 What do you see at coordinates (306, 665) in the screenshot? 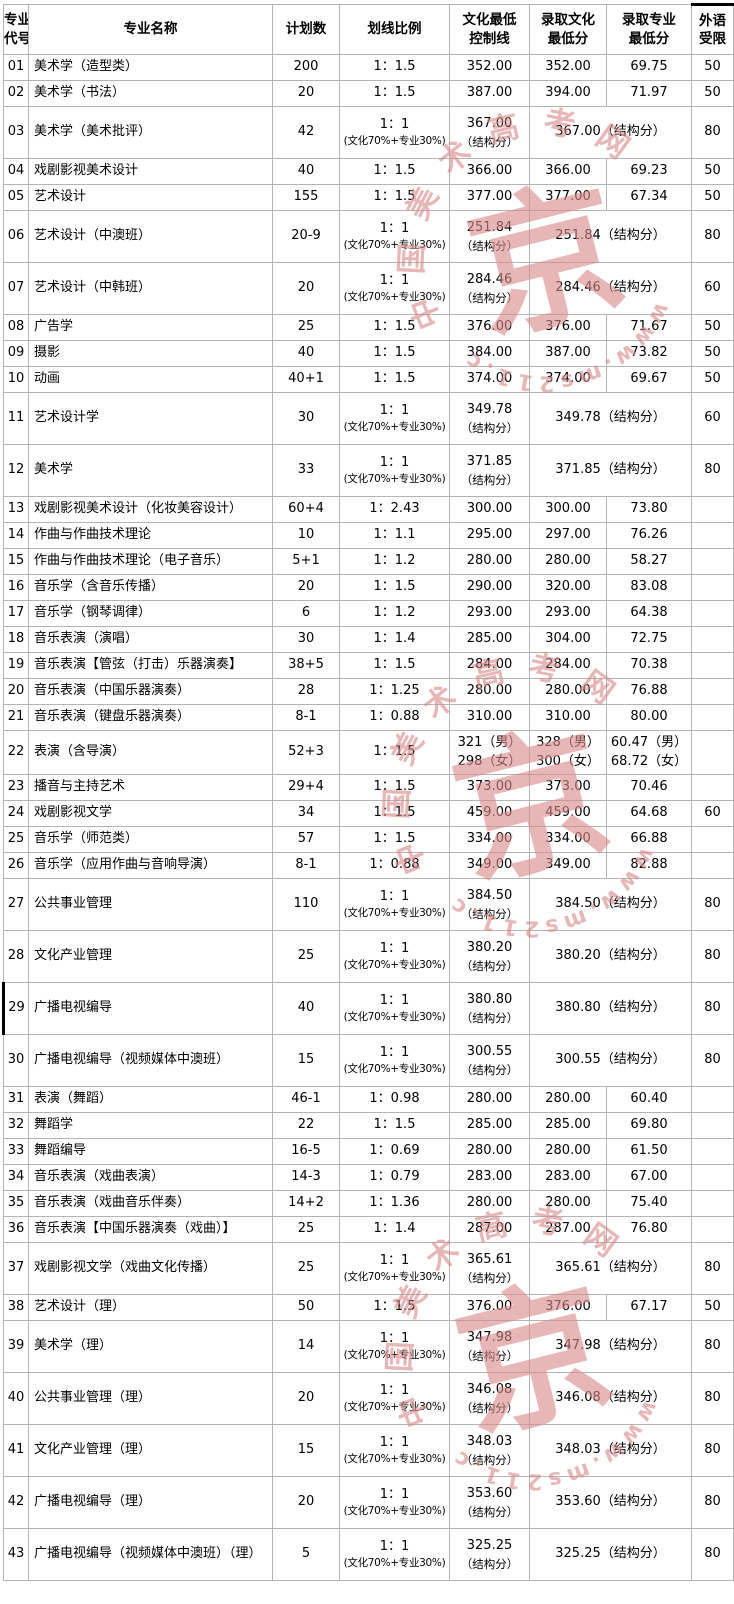
I see `cell-plan-count: 38+5` at bounding box center [306, 665].